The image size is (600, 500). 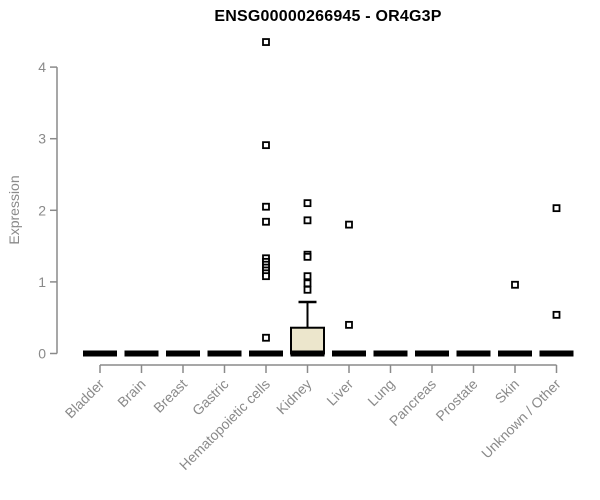 I want to click on y-tick-label: 1, so click(x=42, y=282).